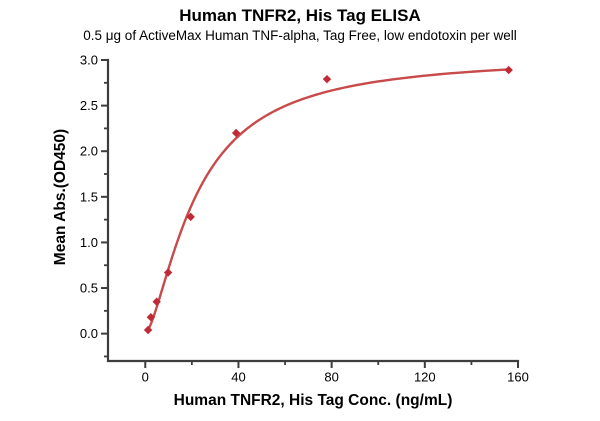  I want to click on y-axis-tick-label: 2.5, so click(89, 105).